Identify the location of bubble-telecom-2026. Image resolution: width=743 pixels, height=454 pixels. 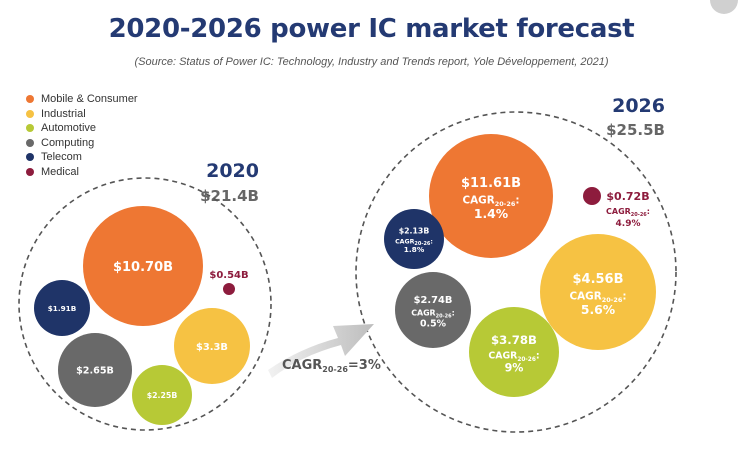
(414, 239).